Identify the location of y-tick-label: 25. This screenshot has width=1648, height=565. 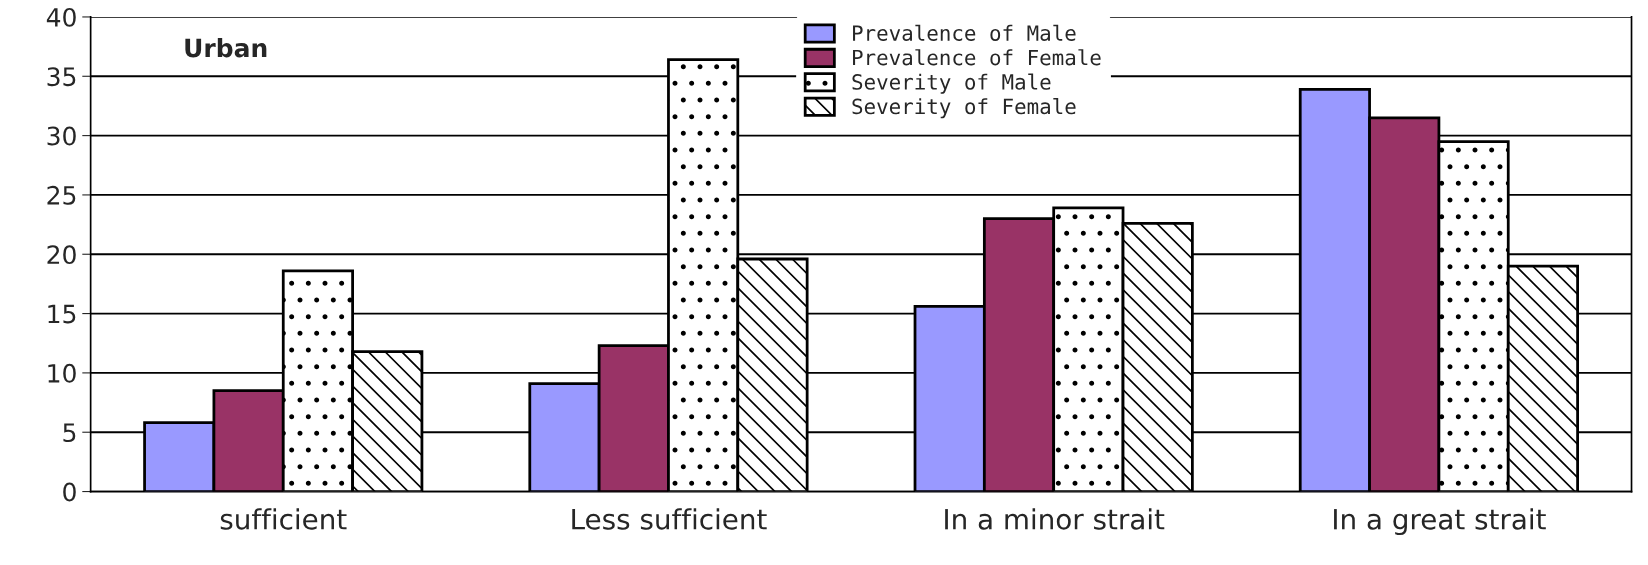
(61, 195).